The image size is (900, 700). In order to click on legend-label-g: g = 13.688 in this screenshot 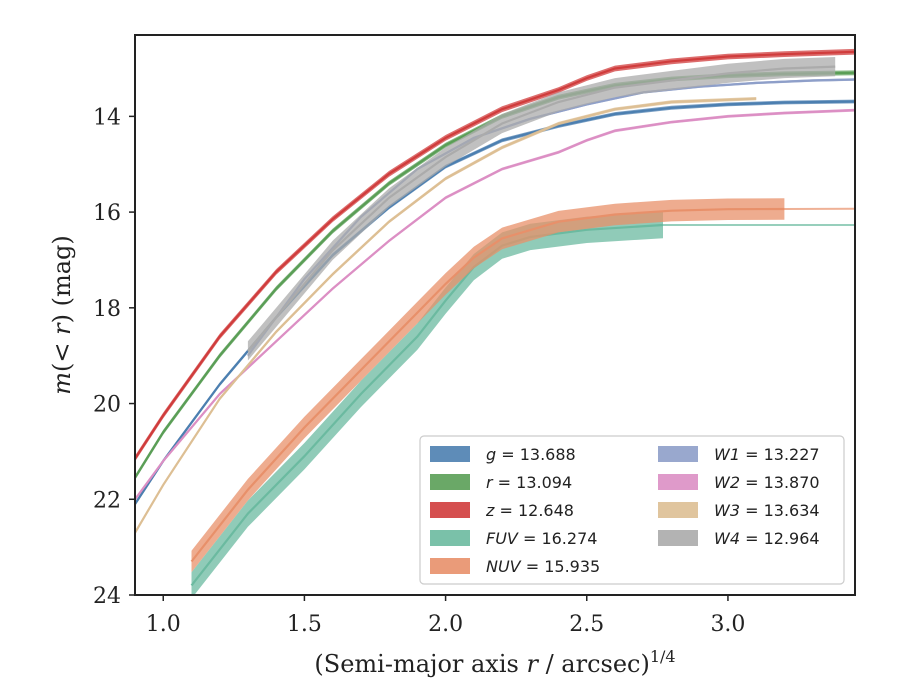, I will do `click(531, 454)`.